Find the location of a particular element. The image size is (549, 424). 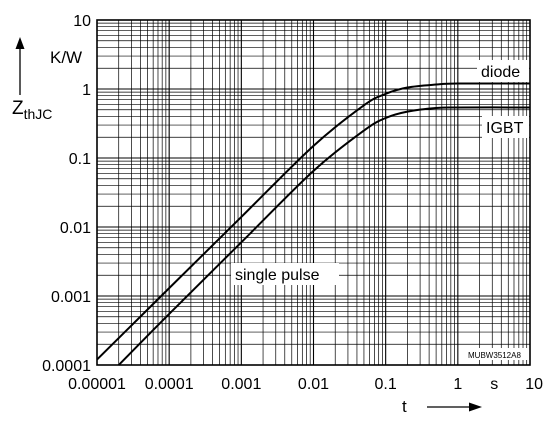

x-unit-label: s is located at coordinates (494, 384).